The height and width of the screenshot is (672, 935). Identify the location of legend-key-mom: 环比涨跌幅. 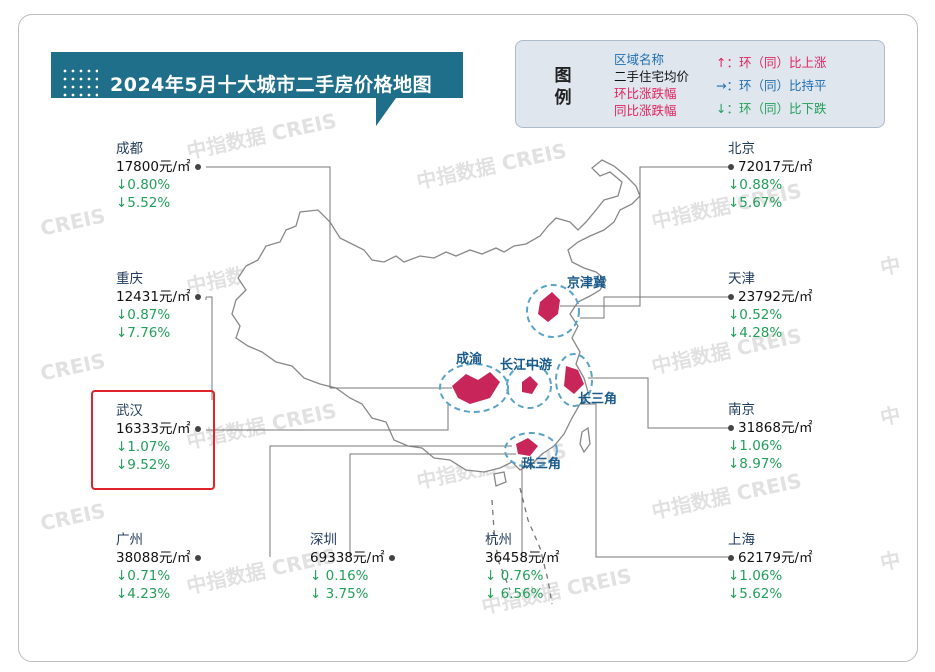
(645, 93).